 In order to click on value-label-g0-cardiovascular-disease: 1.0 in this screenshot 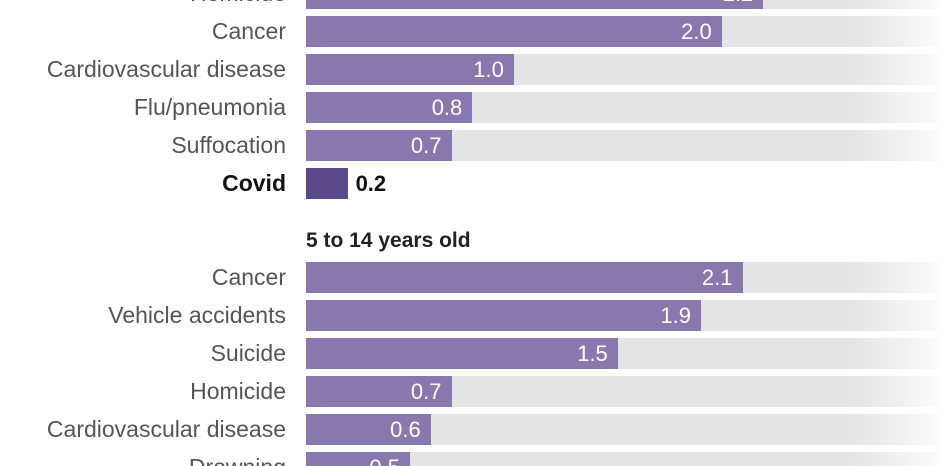, I will do `click(488, 69)`.